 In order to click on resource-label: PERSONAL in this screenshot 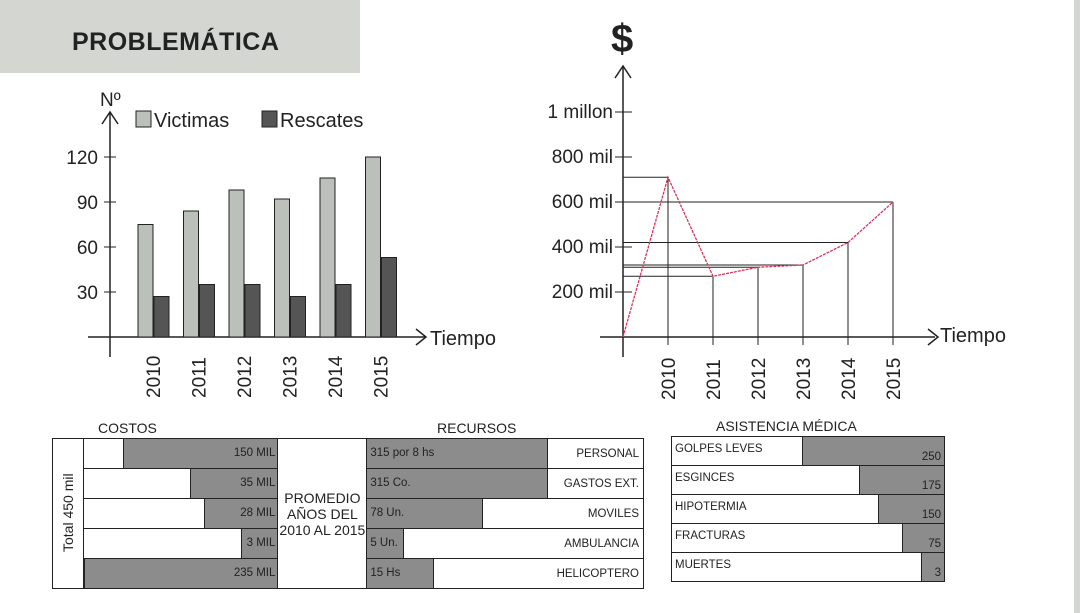, I will do `click(593, 453)`.